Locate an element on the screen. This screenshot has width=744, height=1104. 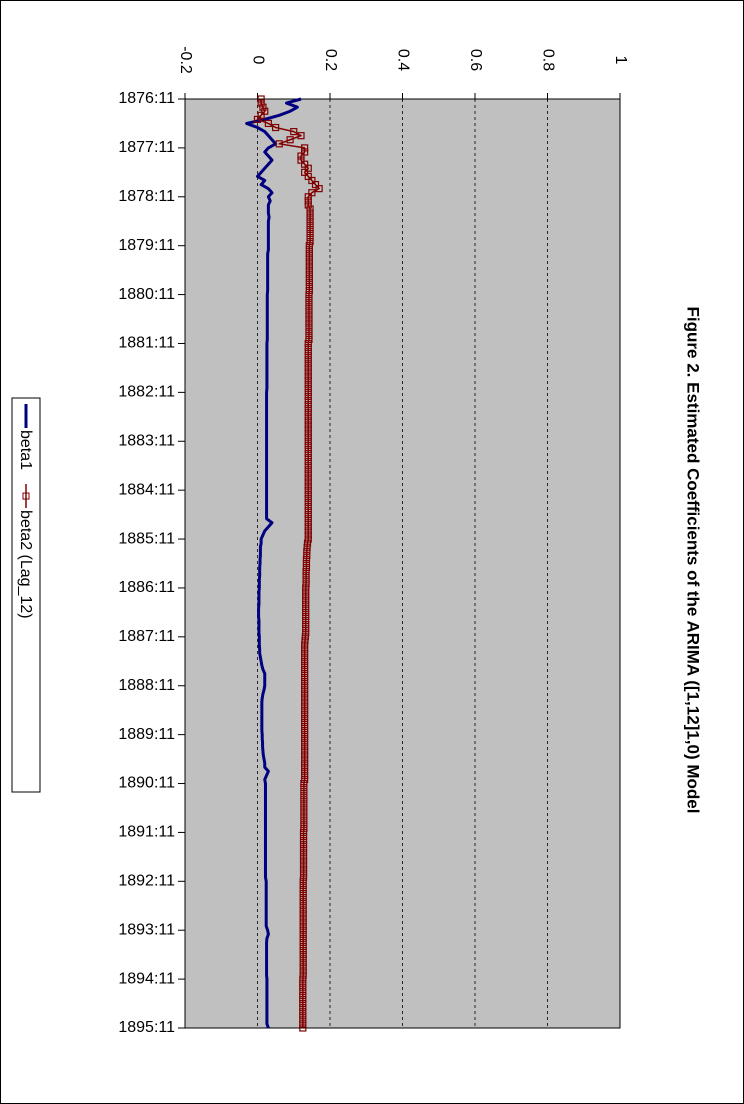
category-label: 1876:11 is located at coordinates (146, 98).